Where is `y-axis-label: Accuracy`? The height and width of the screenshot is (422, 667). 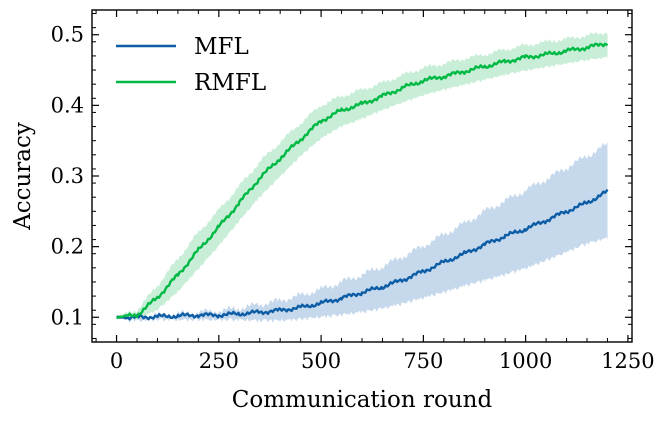
y-axis-label: Accuracy is located at coordinates (23, 176).